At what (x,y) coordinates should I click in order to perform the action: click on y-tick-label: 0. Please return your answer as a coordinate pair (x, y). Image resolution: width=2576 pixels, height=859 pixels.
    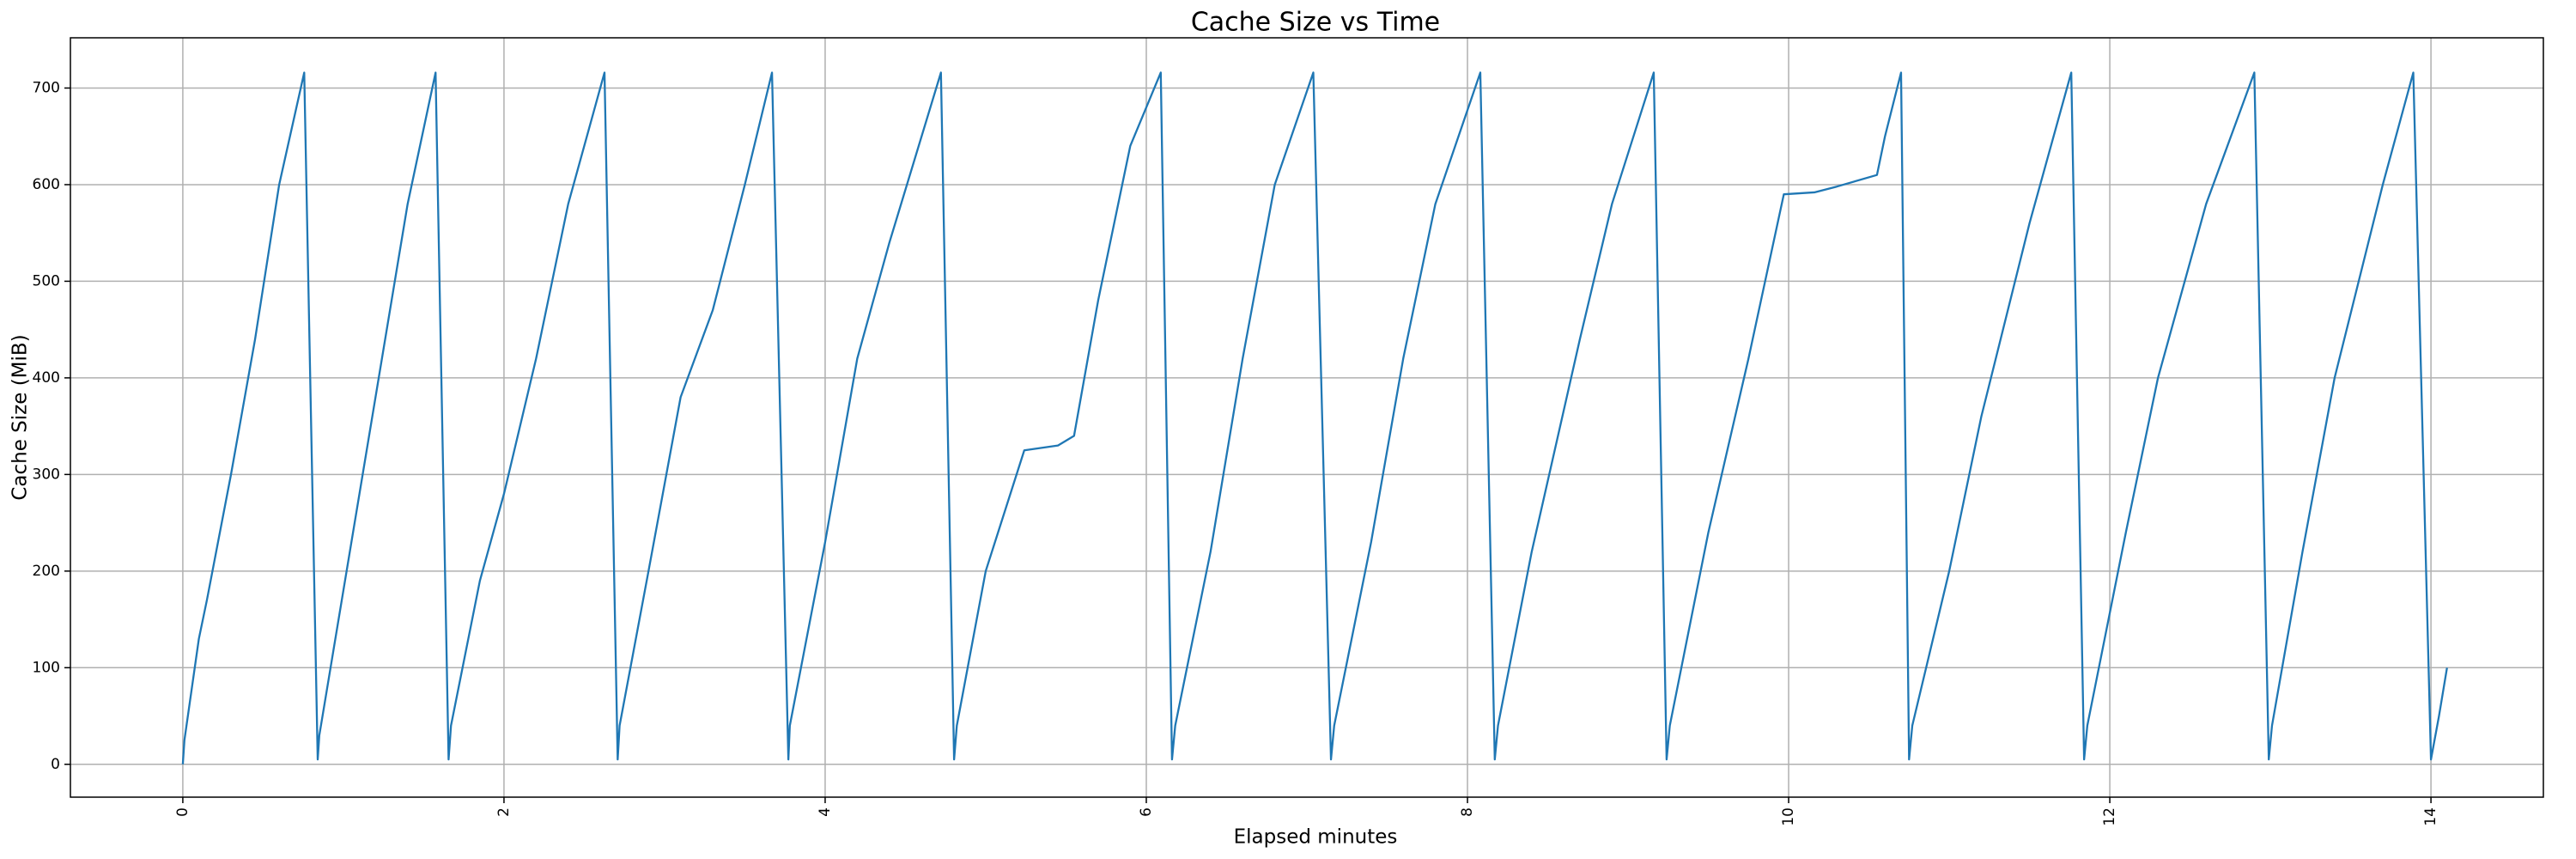
    Looking at the image, I should click on (56, 765).